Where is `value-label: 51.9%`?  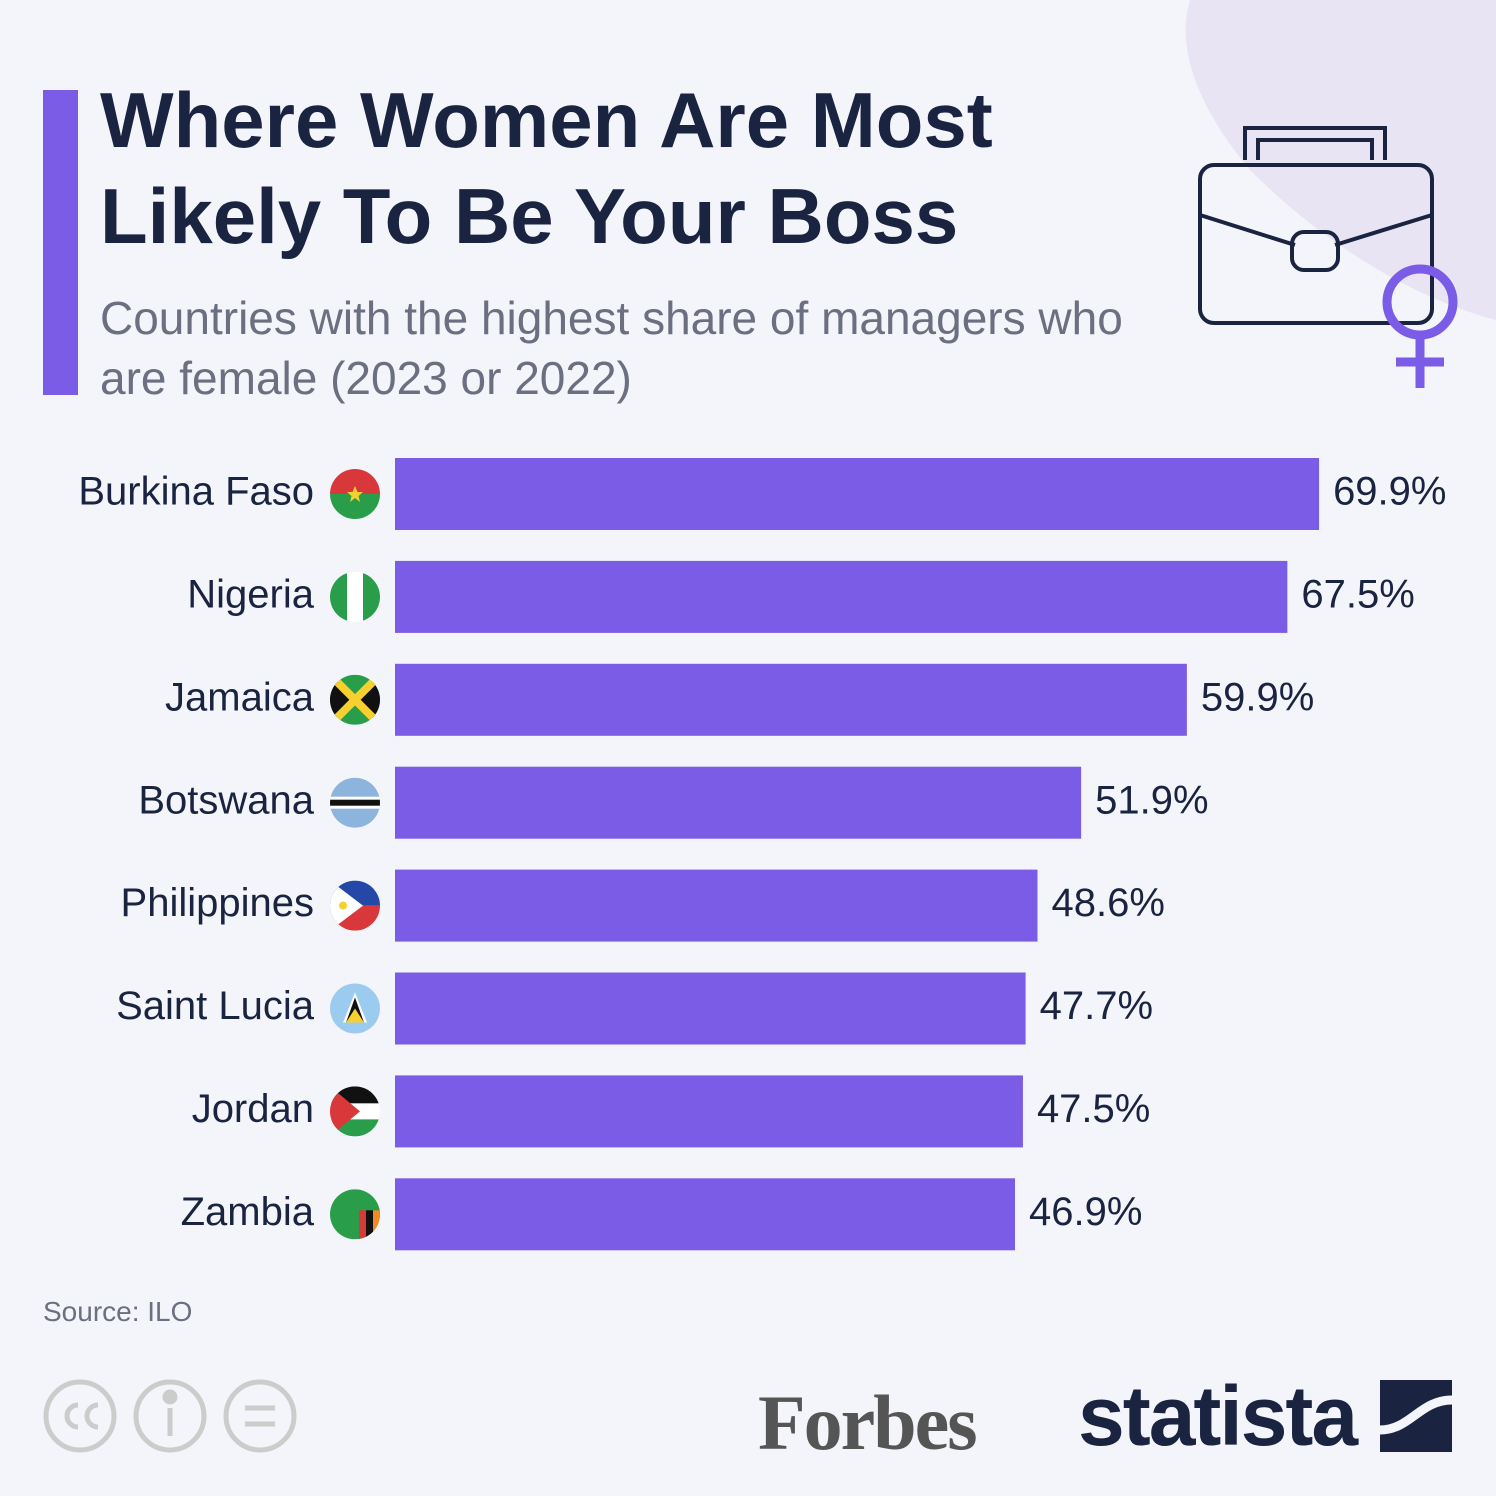
value-label: 51.9% is located at coordinates (1151, 800).